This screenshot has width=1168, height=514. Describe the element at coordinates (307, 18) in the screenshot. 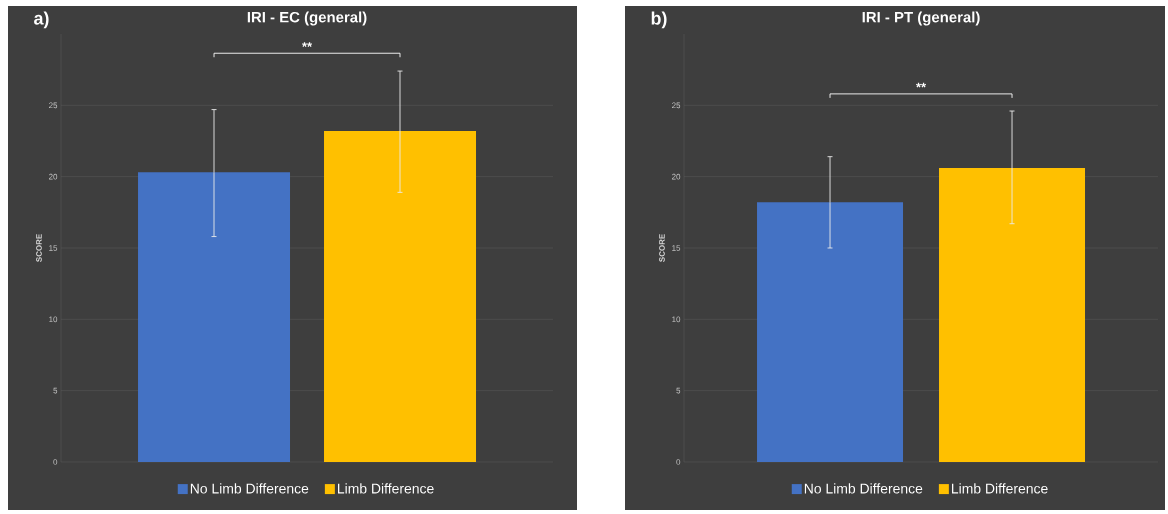

I see `chart-title: IRI - EC (general)` at that location.